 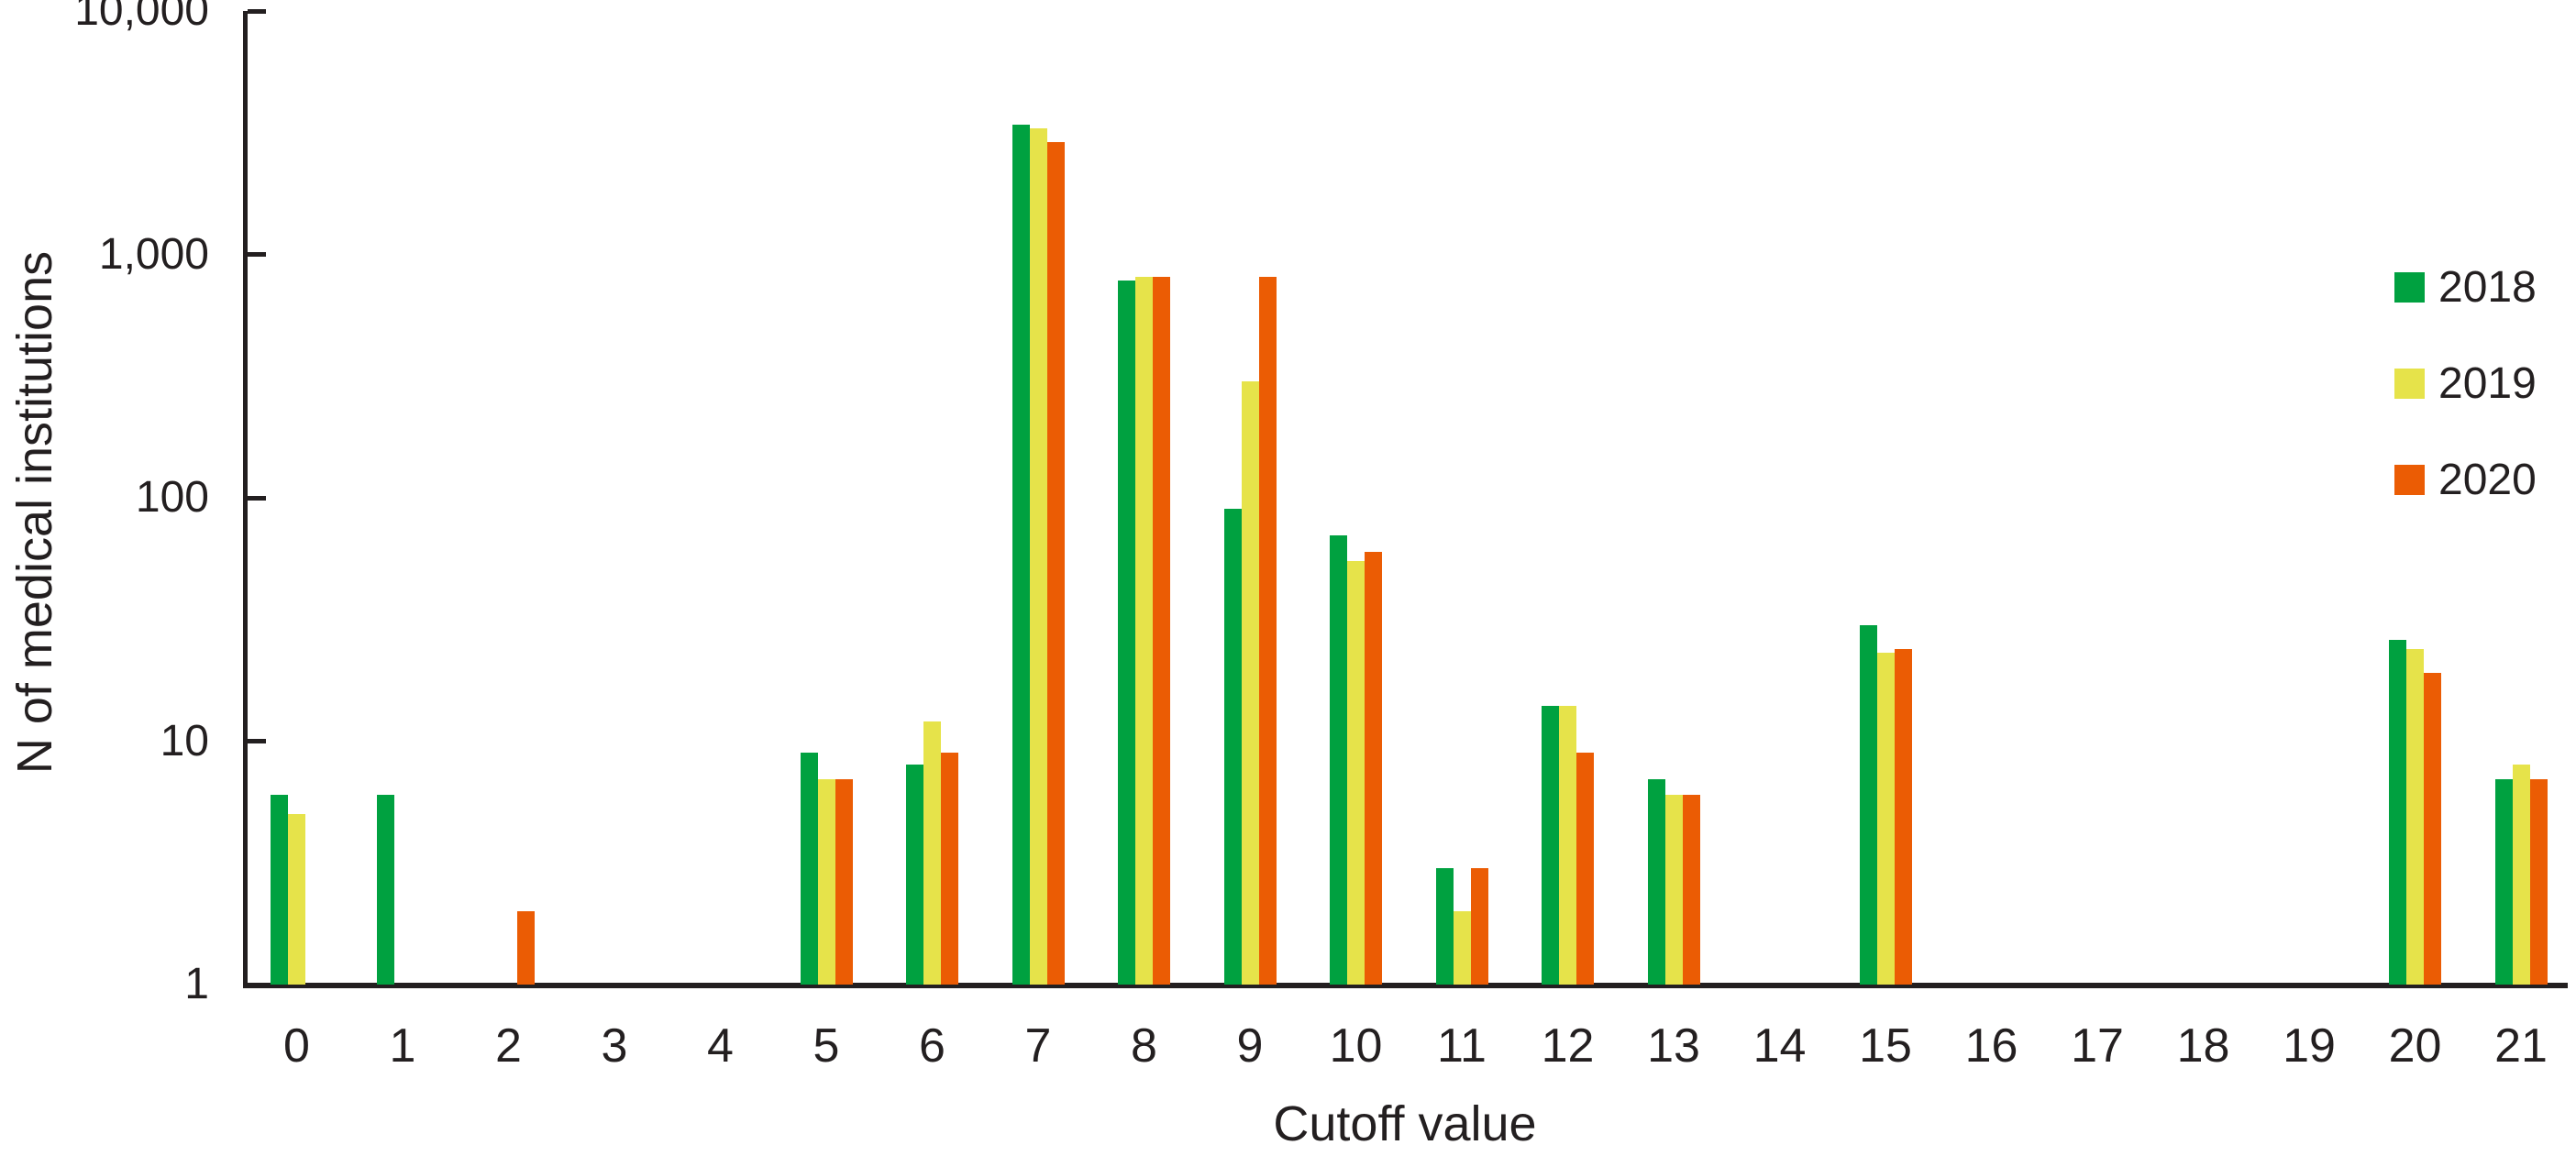 I want to click on x-cat-label-12: 12, so click(x=1568, y=1046).